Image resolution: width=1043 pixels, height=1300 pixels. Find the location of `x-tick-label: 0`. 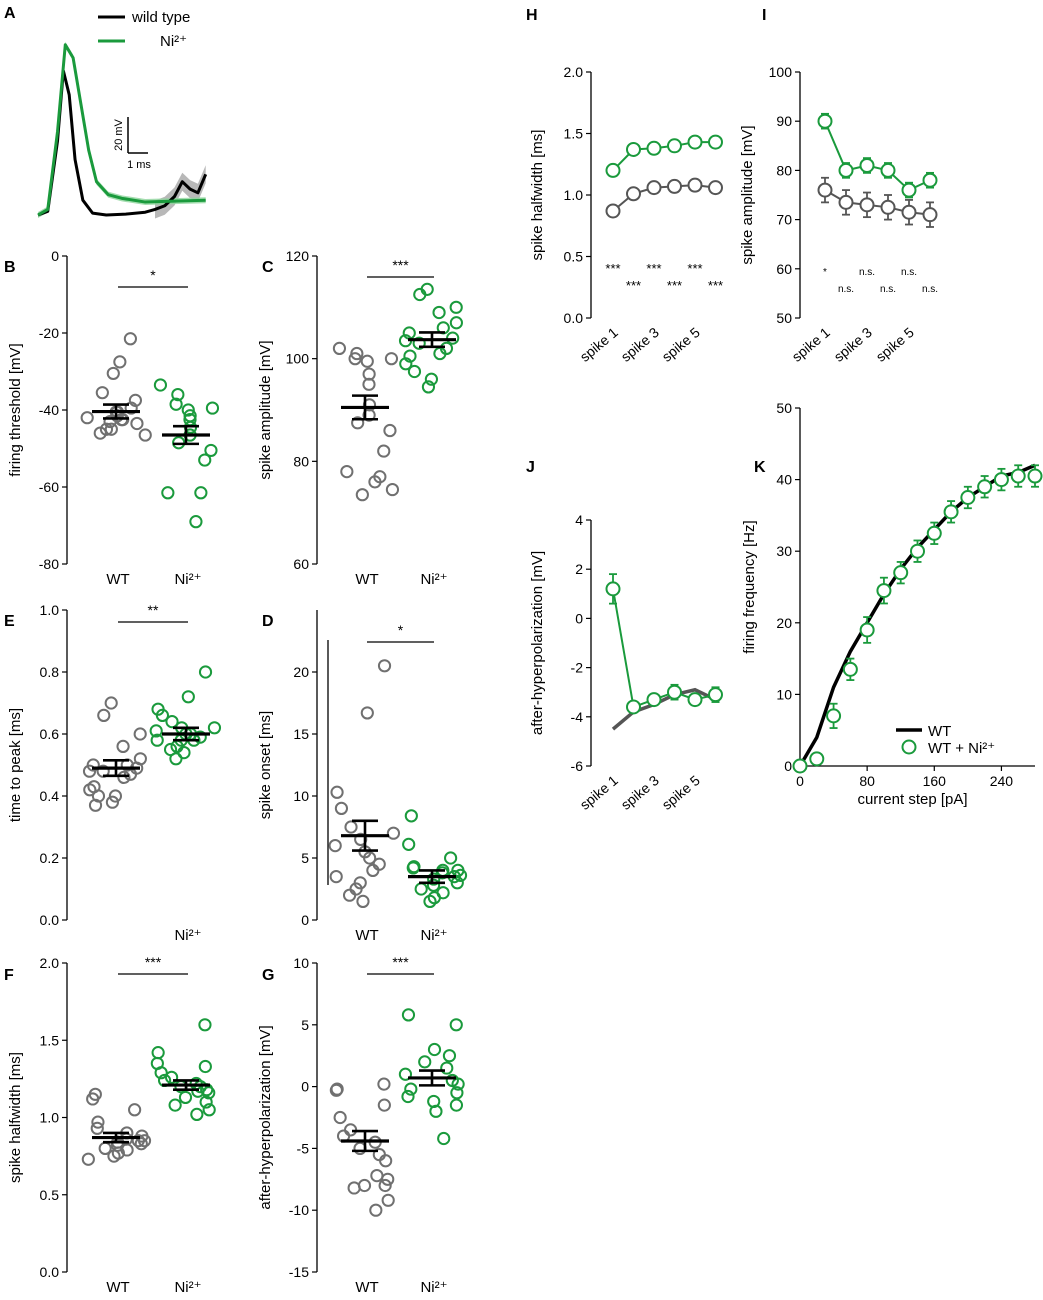

x-tick-label: 0 is located at coordinates (800, 781).